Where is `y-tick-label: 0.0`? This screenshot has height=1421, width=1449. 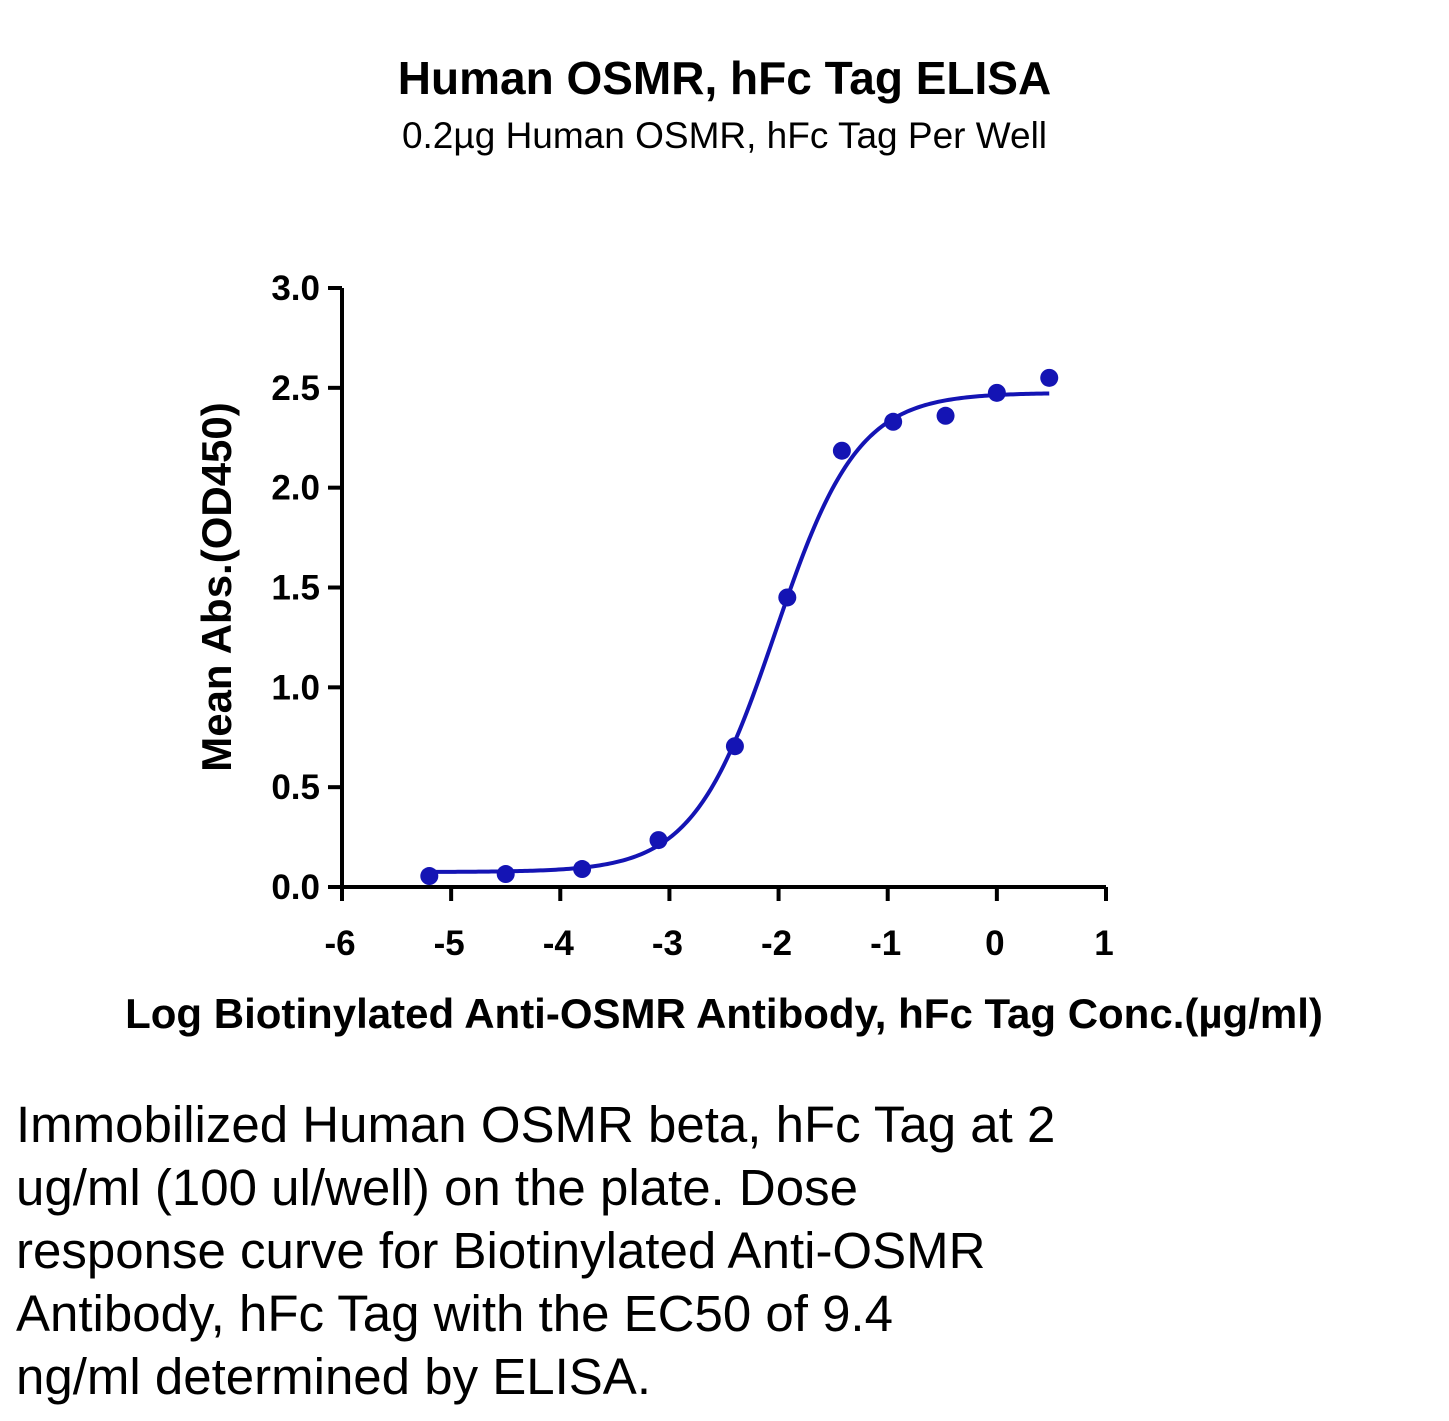
y-tick-label: 0.0 is located at coordinates (295, 887).